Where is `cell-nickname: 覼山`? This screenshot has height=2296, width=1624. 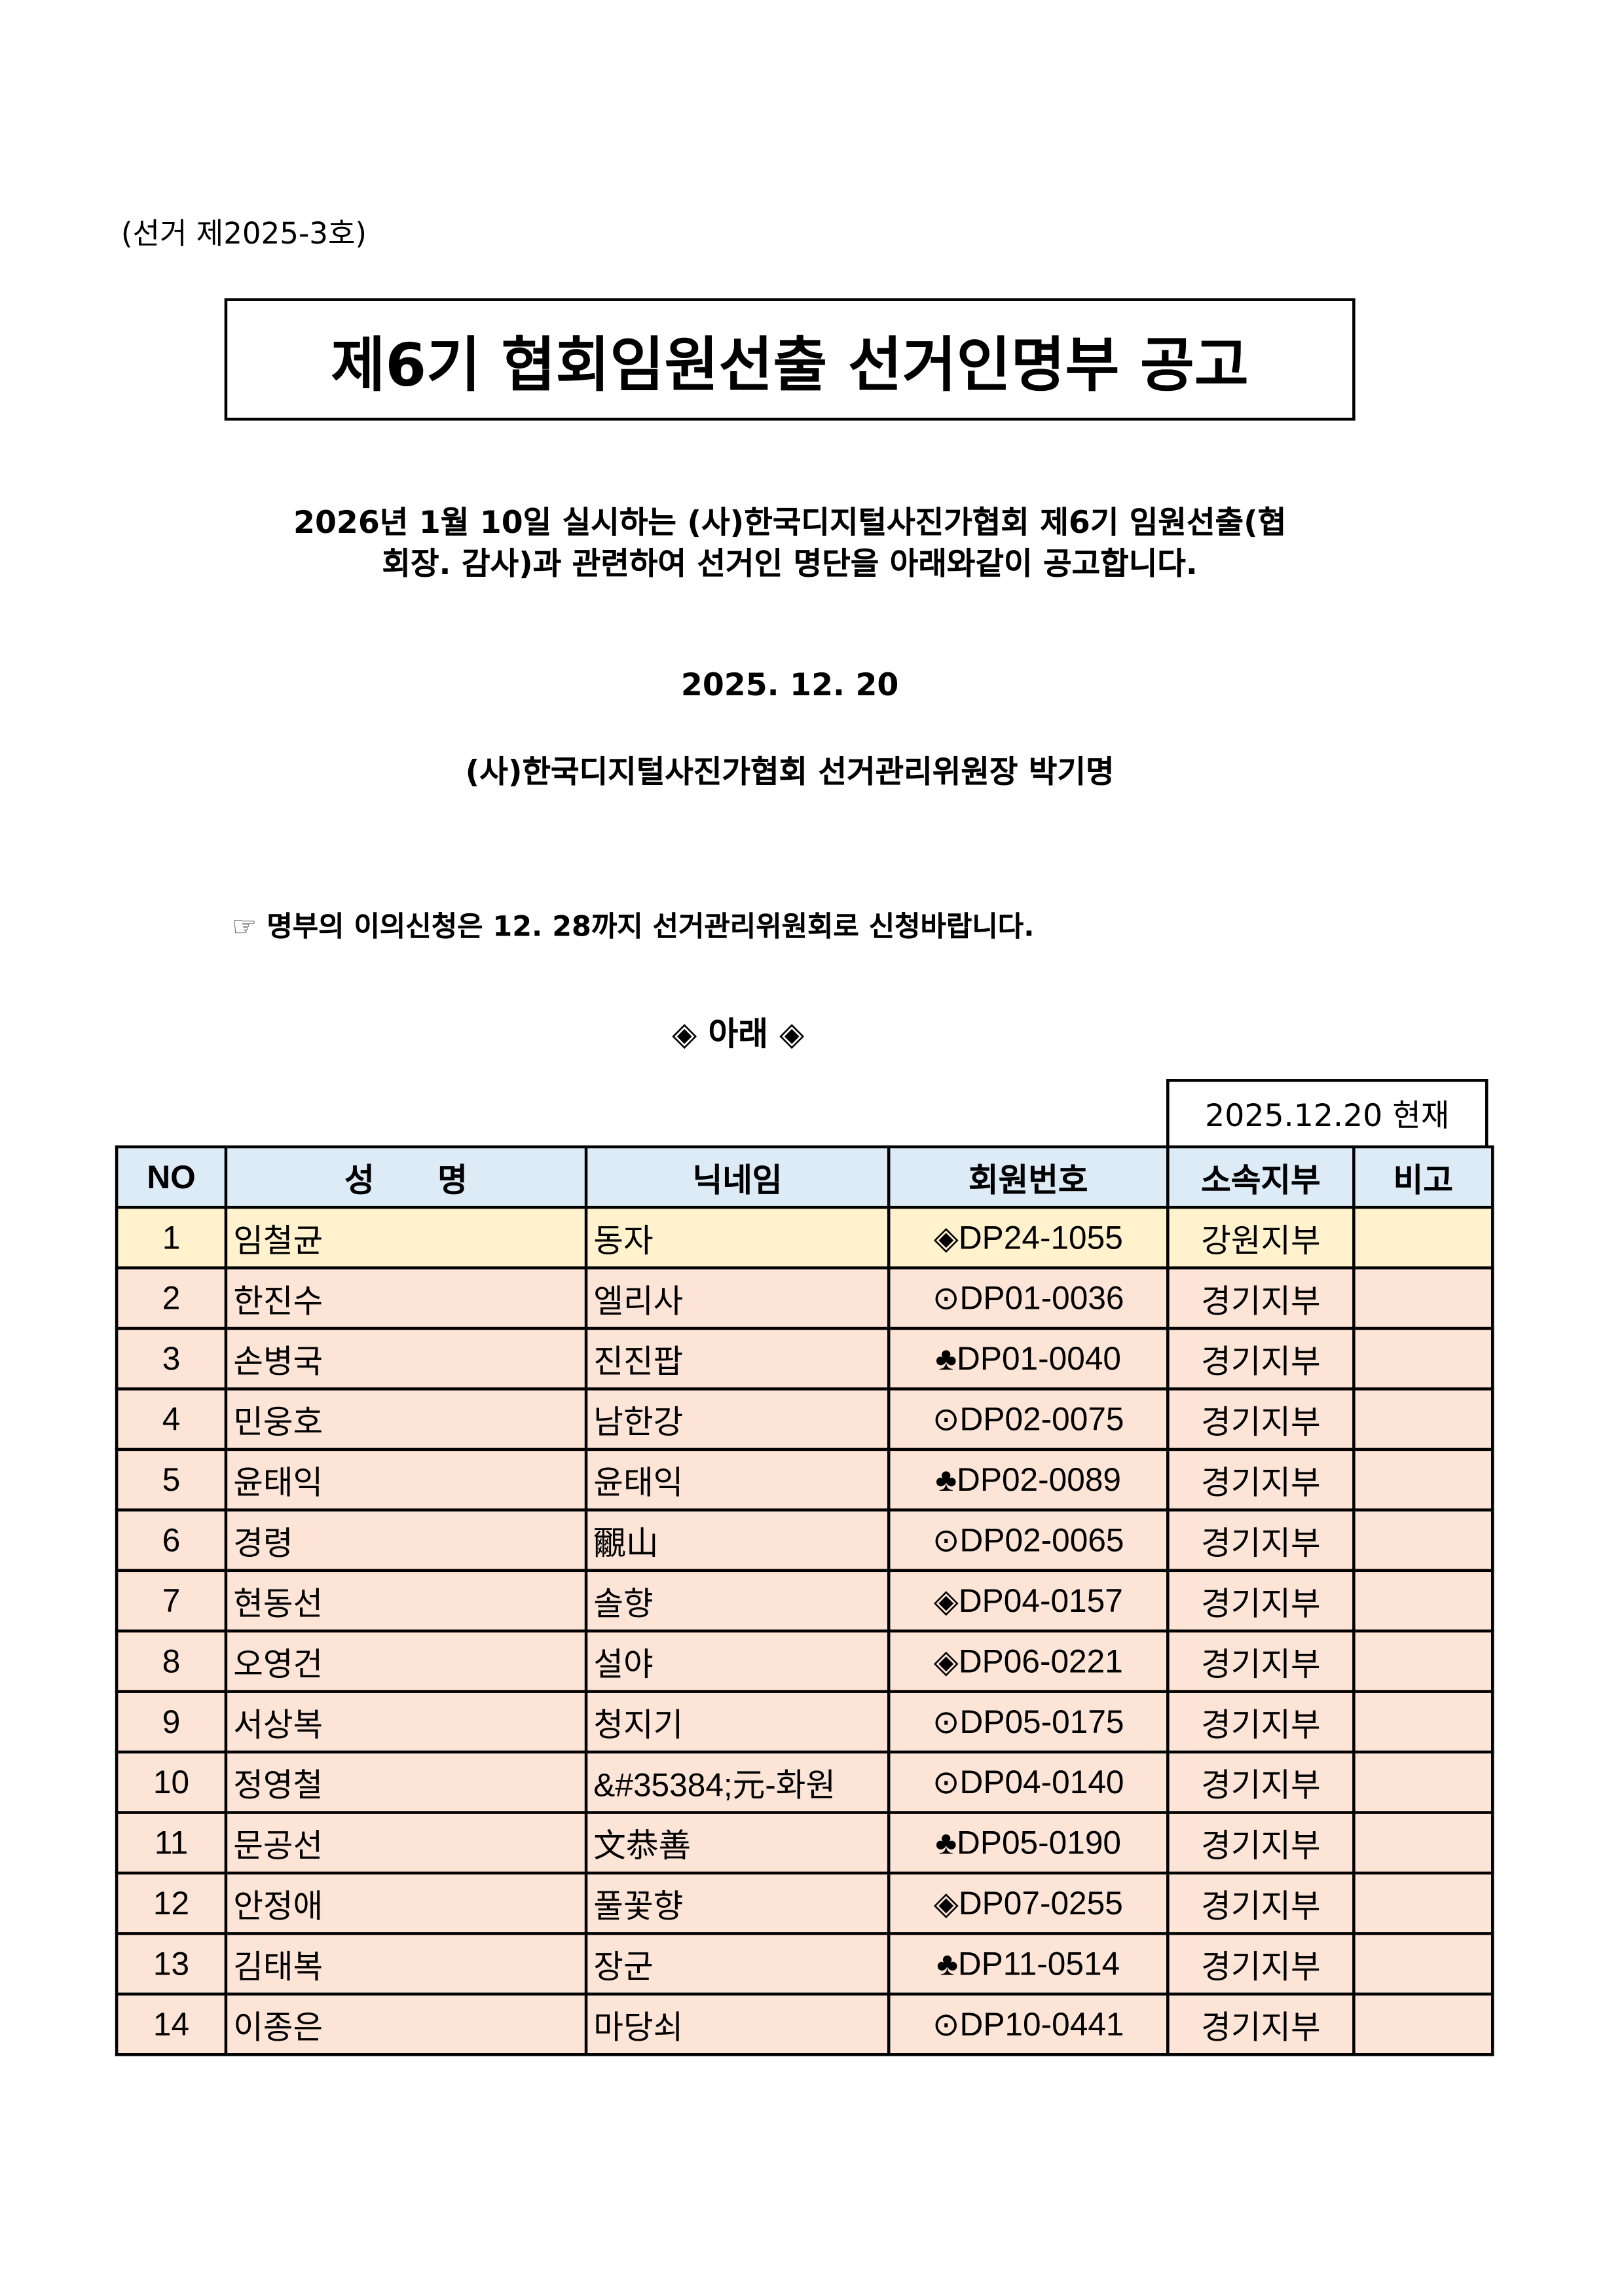 cell-nickname: 覼山 is located at coordinates (737, 1540).